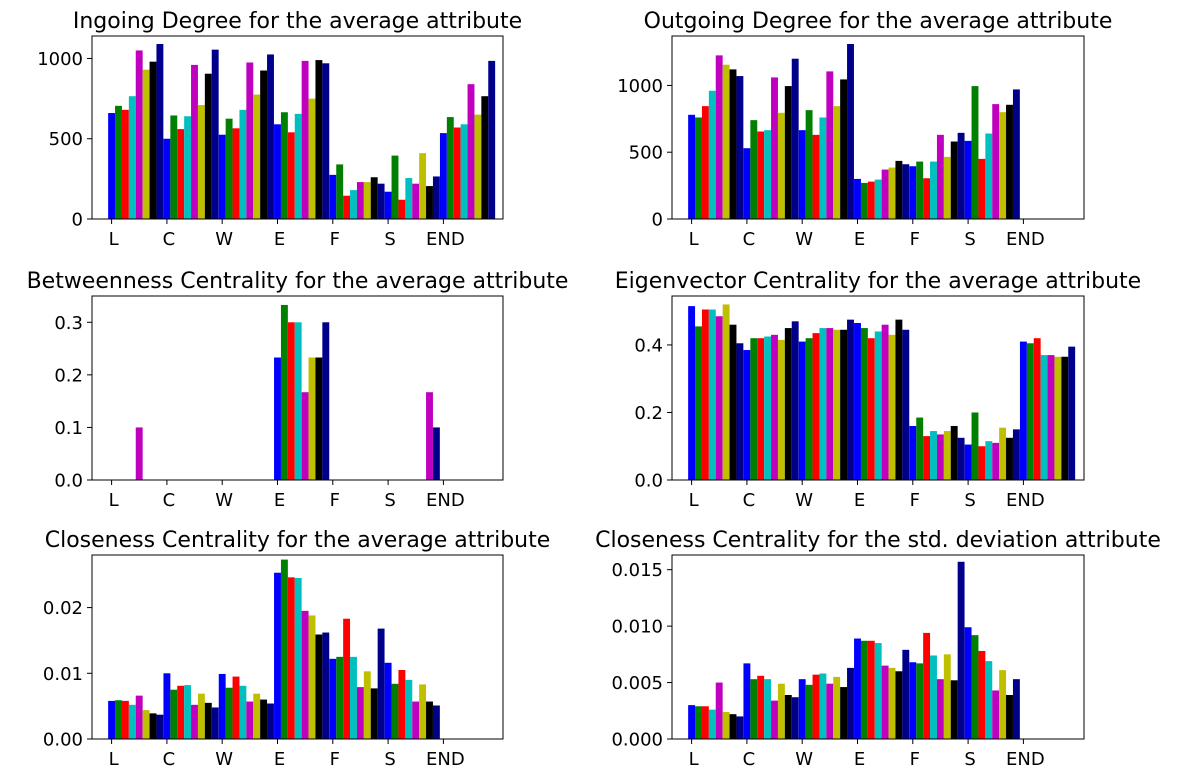 The height and width of the screenshot is (777, 1188). Describe the element at coordinates (648, 413) in the screenshot. I see `y-tick-label: 0.2` at that location.